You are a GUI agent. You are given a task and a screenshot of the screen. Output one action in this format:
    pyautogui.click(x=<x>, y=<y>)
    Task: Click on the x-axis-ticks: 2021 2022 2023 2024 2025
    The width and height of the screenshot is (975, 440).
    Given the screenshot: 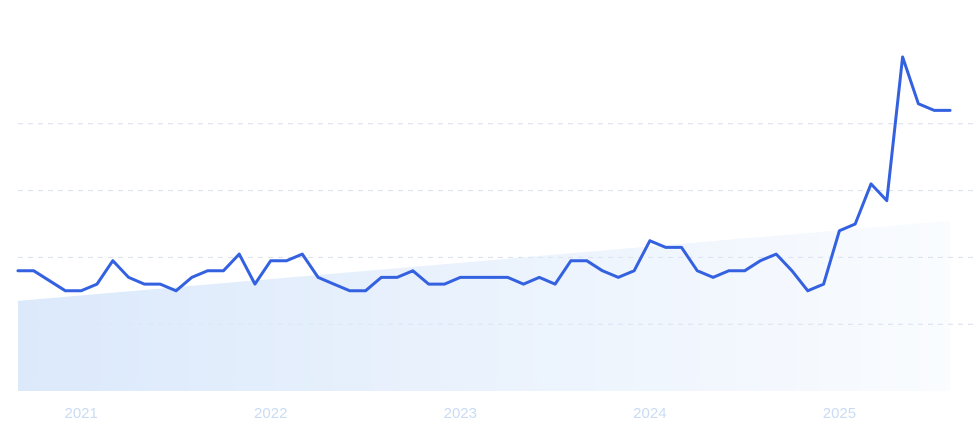 What is the action you would take?
    pyautogui.click(x=460, y=413)
    